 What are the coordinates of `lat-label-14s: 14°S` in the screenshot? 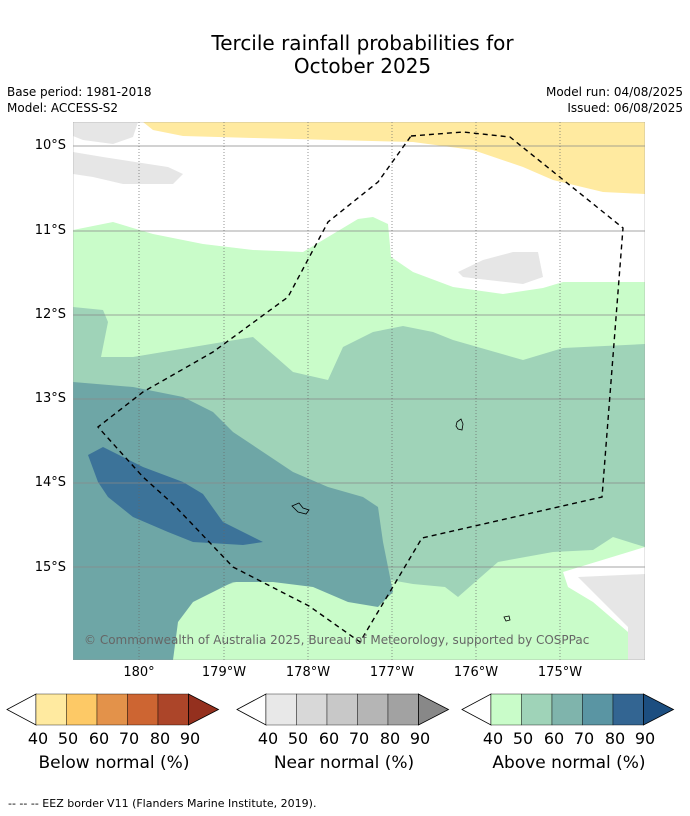 It's located at (50, 482).